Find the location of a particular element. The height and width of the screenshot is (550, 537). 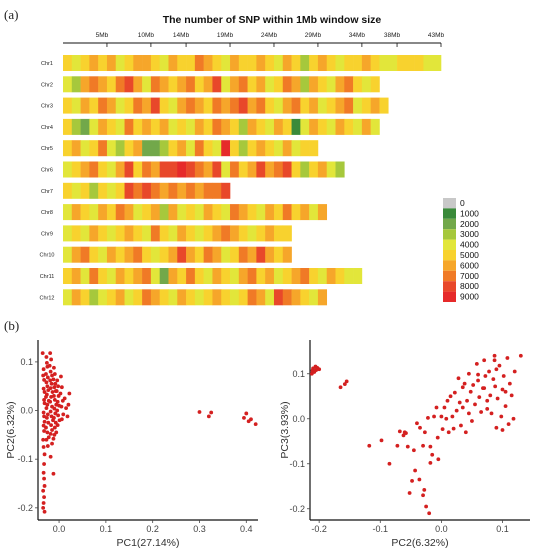

heatmap-tick-label: 14Mb is located at coordinates (181, 35).